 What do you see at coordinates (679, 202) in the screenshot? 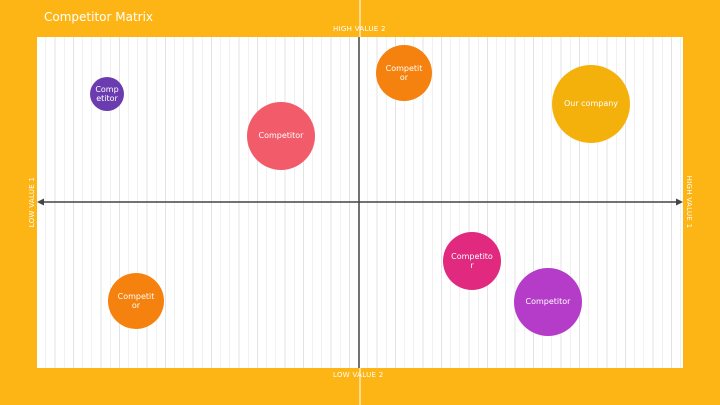
I see `arrow-right` at bounding box center [679, 202].